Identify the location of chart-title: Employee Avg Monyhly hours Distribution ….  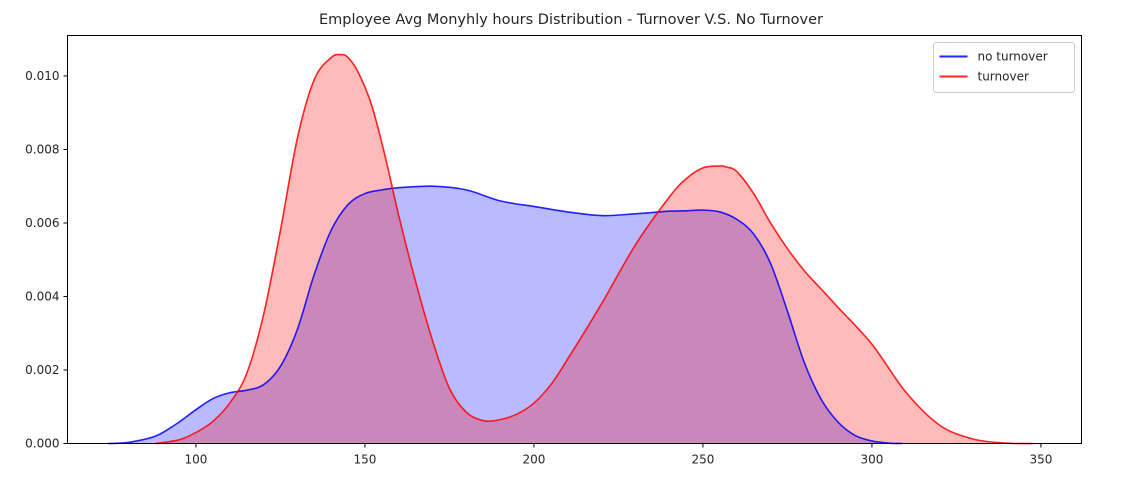
(571, 20).